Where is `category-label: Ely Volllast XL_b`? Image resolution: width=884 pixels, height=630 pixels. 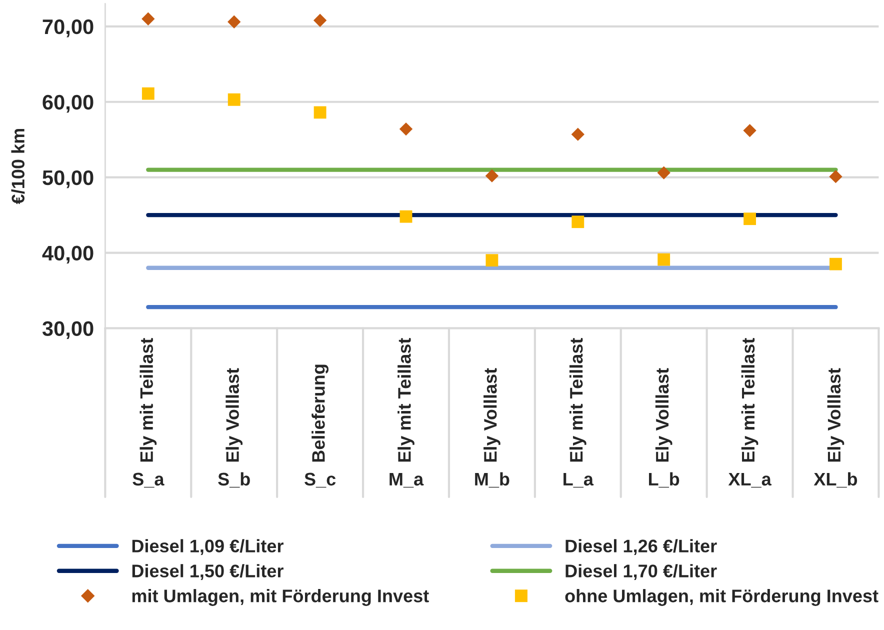 category-label: Ely Volllast XL_b is located at coordinates (836, 428).